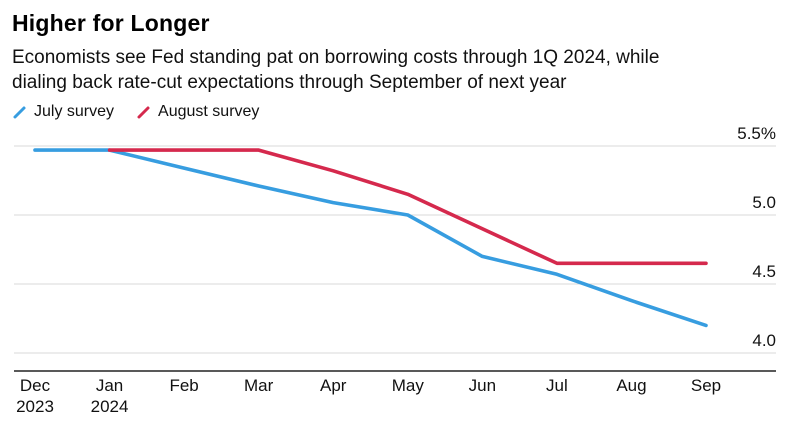 The image size is (791, 429). Describe the element at coordinates (482, 385) in the screenshot. I see `x-axis-tick-label: Jun` at that location.